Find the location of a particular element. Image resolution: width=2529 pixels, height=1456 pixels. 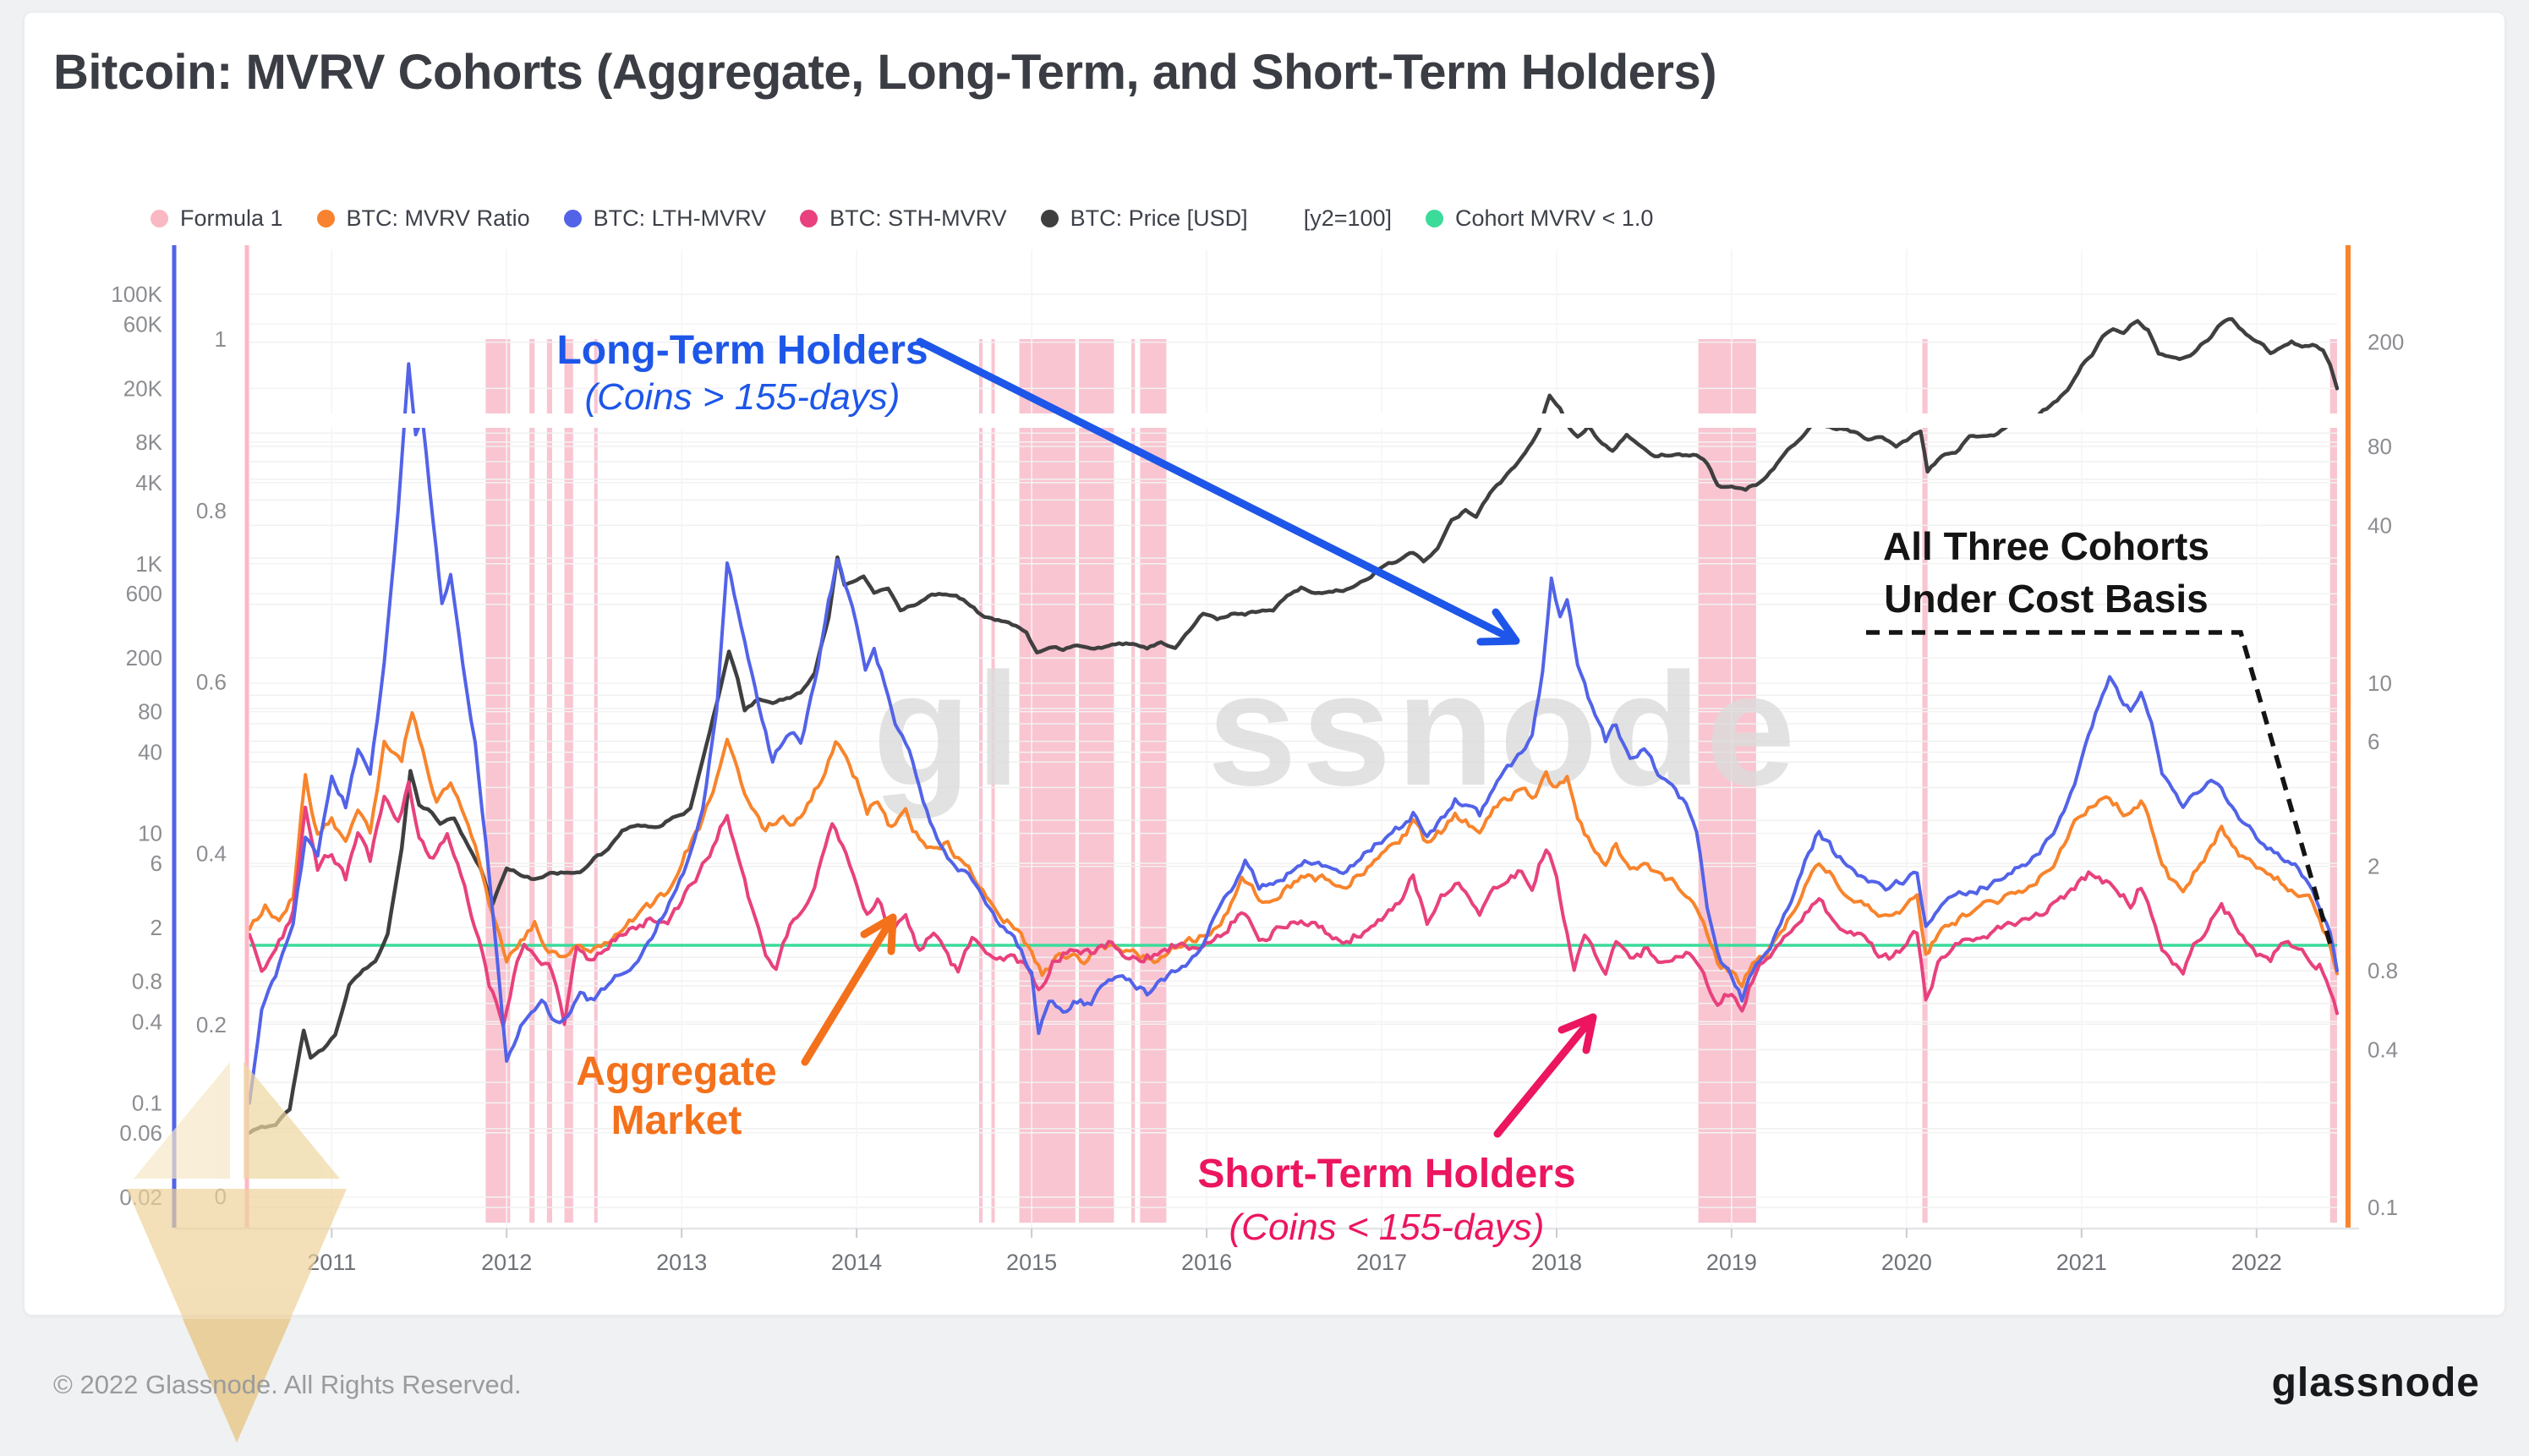

formula-tick-label: 0.2 is located at coordinates (211, 1024).